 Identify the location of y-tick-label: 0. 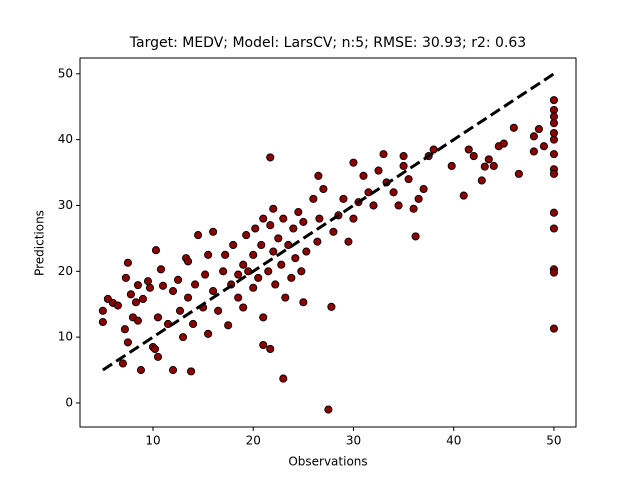
(69, 402).